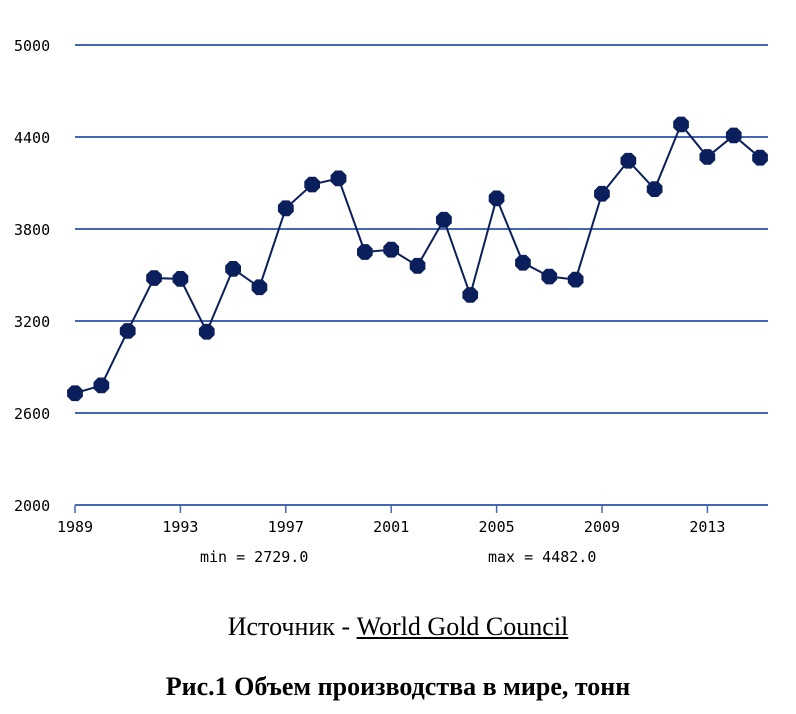 This screenshot has height=714, width=796. Describe the element at coordinates (32, 138) in the screenshot. I see `y-tick-label: 4400` at that location.